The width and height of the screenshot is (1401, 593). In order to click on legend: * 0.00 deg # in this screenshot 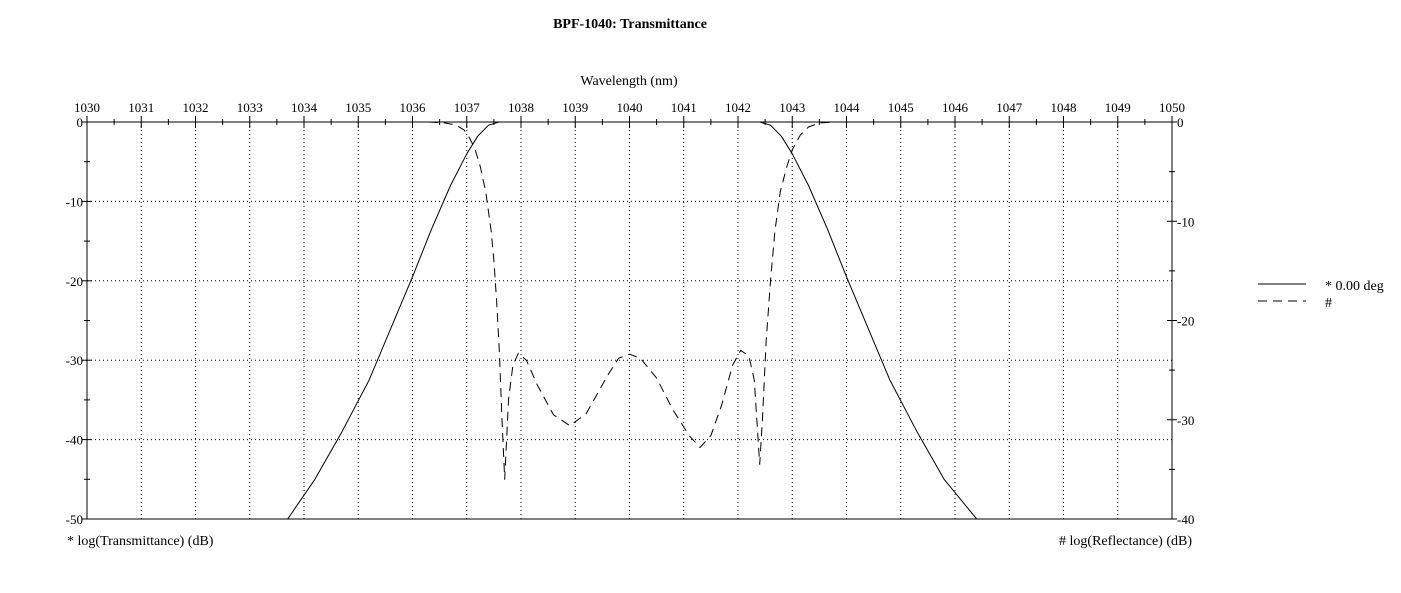, I will do `click(1321, 295)`.